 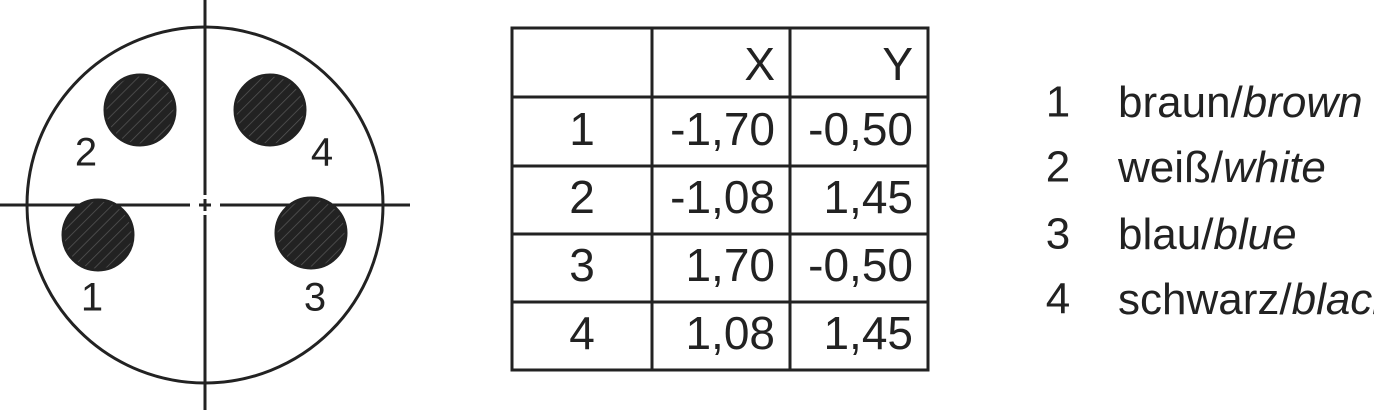 What do you see at coordinates (582, 265) in the screenshot?
I see `row-label: 3` at bounding box center [582, 265].